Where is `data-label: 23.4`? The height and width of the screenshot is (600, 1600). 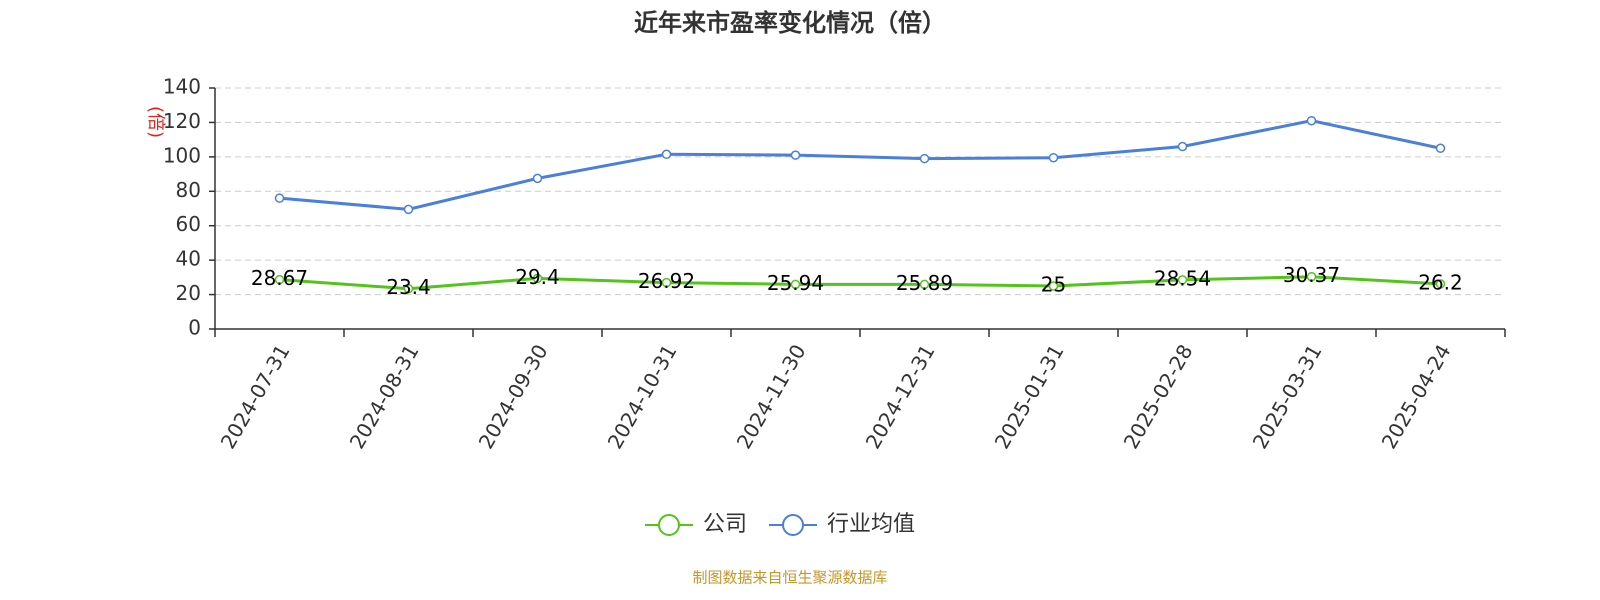
data-label: 23.4 is located at coordinates (408, 287).